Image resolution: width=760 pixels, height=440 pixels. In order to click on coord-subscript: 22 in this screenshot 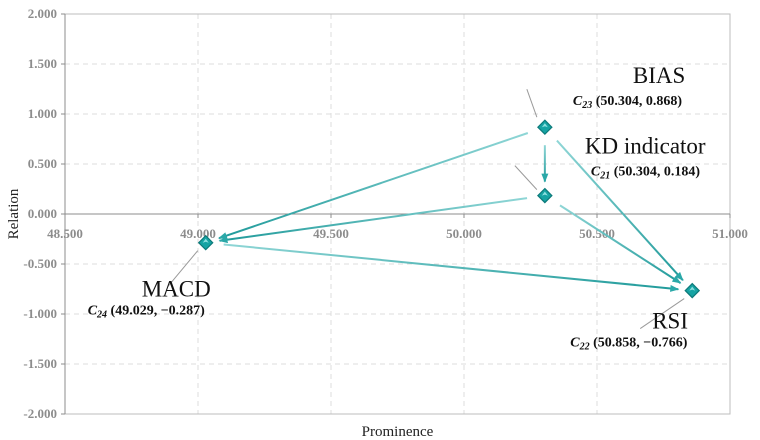, I will do `click(584, 347)`.